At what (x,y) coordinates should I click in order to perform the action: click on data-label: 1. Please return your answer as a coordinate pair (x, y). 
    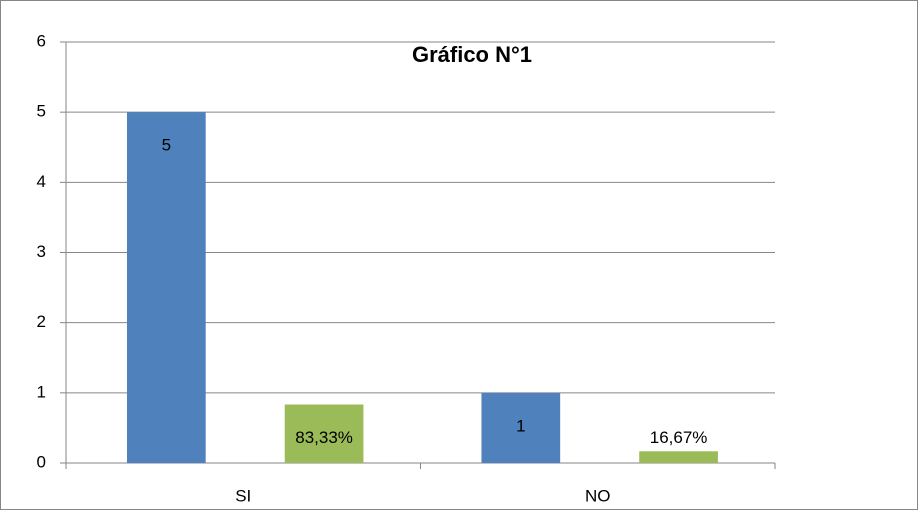
    Looking at the image, I should click on (520, 425).